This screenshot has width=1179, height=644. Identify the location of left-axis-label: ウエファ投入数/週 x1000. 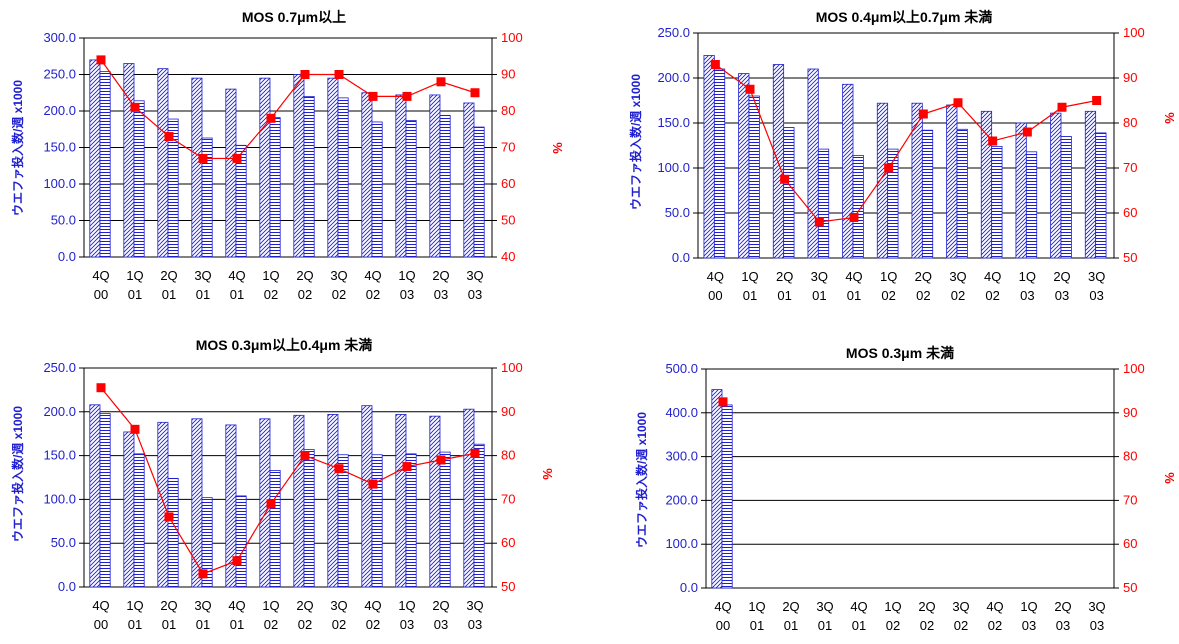
(635, 142).